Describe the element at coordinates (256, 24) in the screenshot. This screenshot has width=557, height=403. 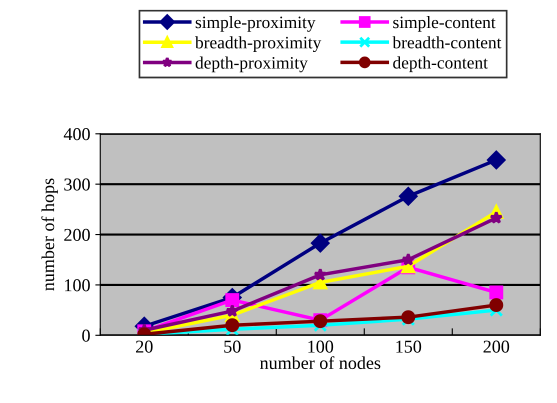
I see `legend-label: simple-proximity` at that location.